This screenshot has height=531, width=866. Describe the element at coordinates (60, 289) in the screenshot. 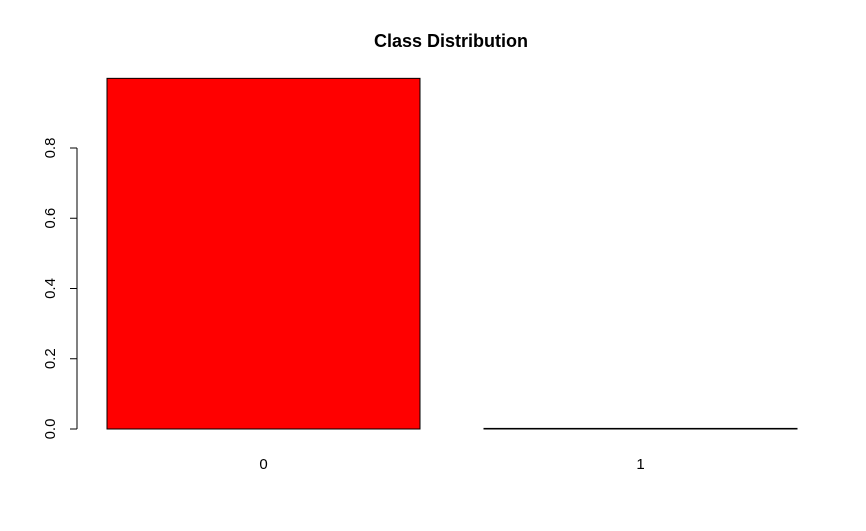

I see `y-axis: 0.0 0.2 0.4 0.6 0.8` at that location.